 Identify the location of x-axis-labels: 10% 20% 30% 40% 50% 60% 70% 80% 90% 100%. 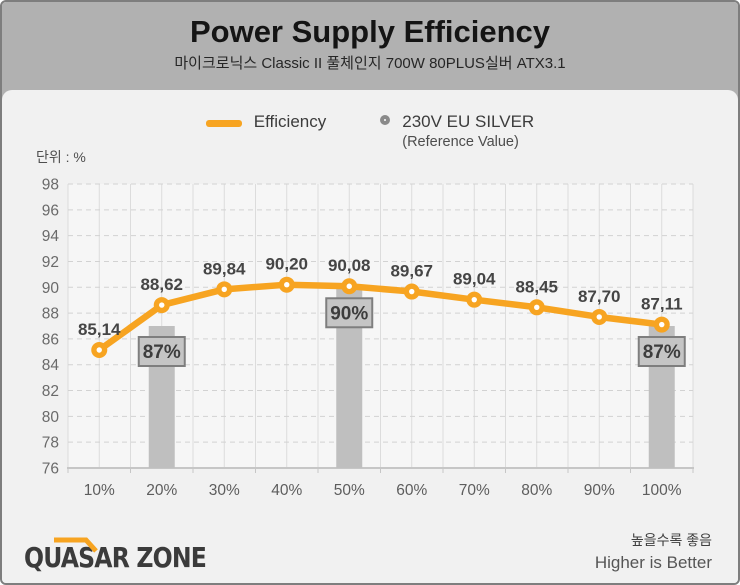
(383, 490).